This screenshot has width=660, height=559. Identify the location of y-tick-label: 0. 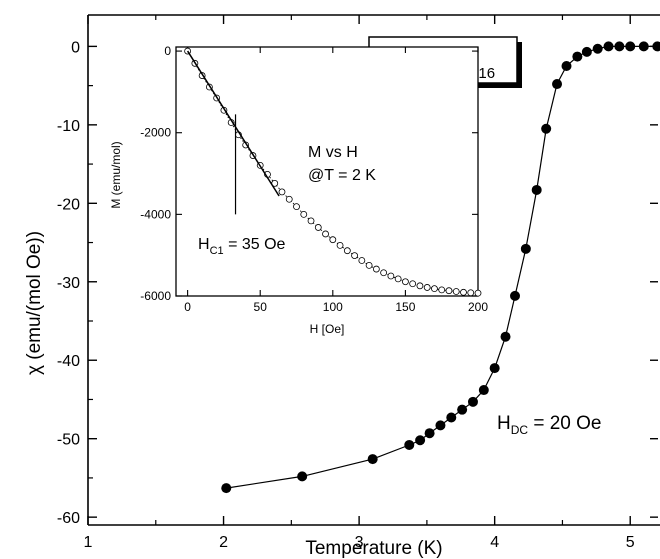
(75, 47).